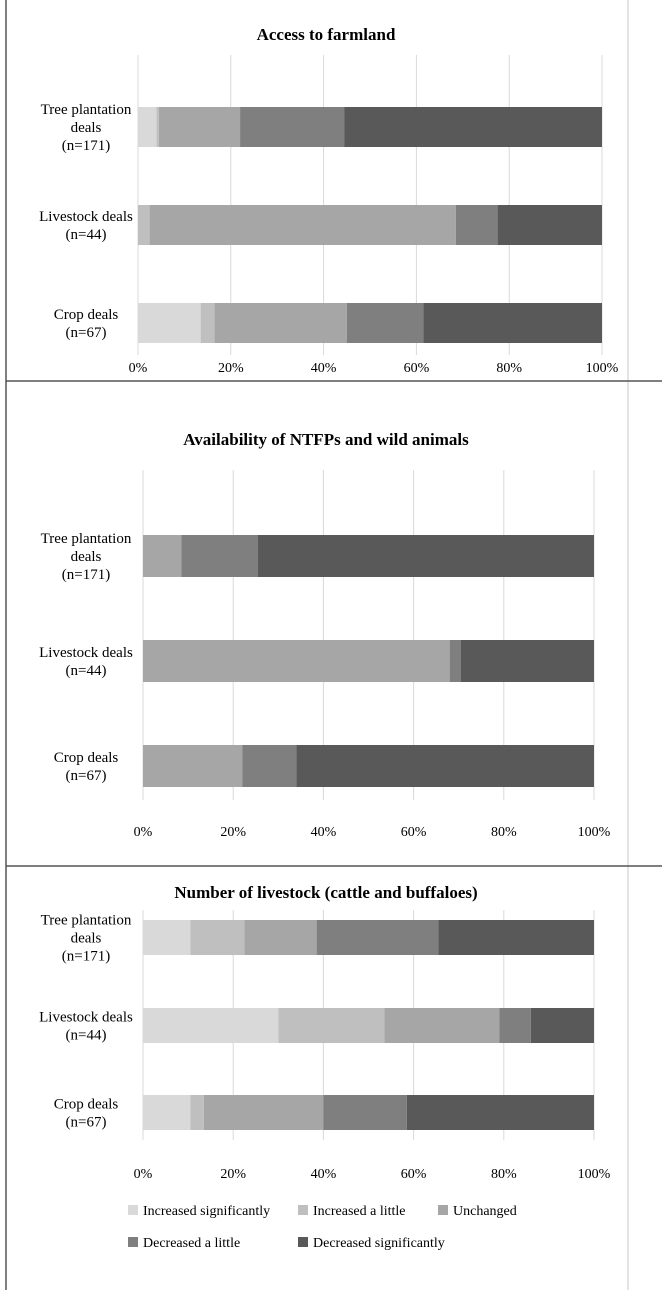 This screenshot has width=662, height=1290. I want to click on legend-label: Increased a little, so click(359, 1211).